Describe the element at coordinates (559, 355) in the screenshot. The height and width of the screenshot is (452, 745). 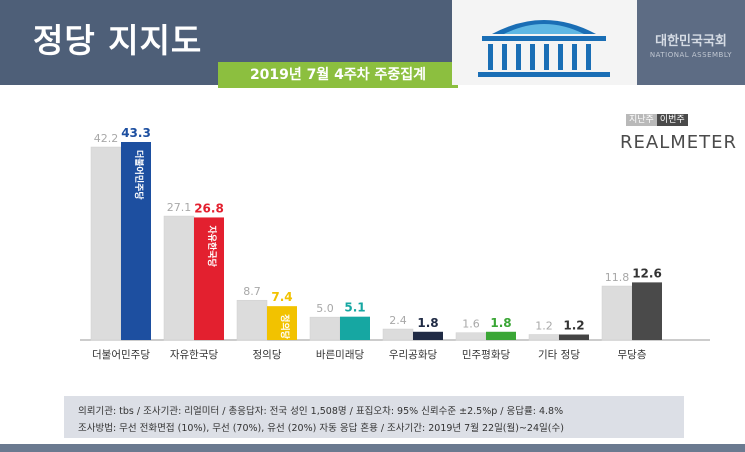
I see `x-tick-label: 기타 정당` at that location.